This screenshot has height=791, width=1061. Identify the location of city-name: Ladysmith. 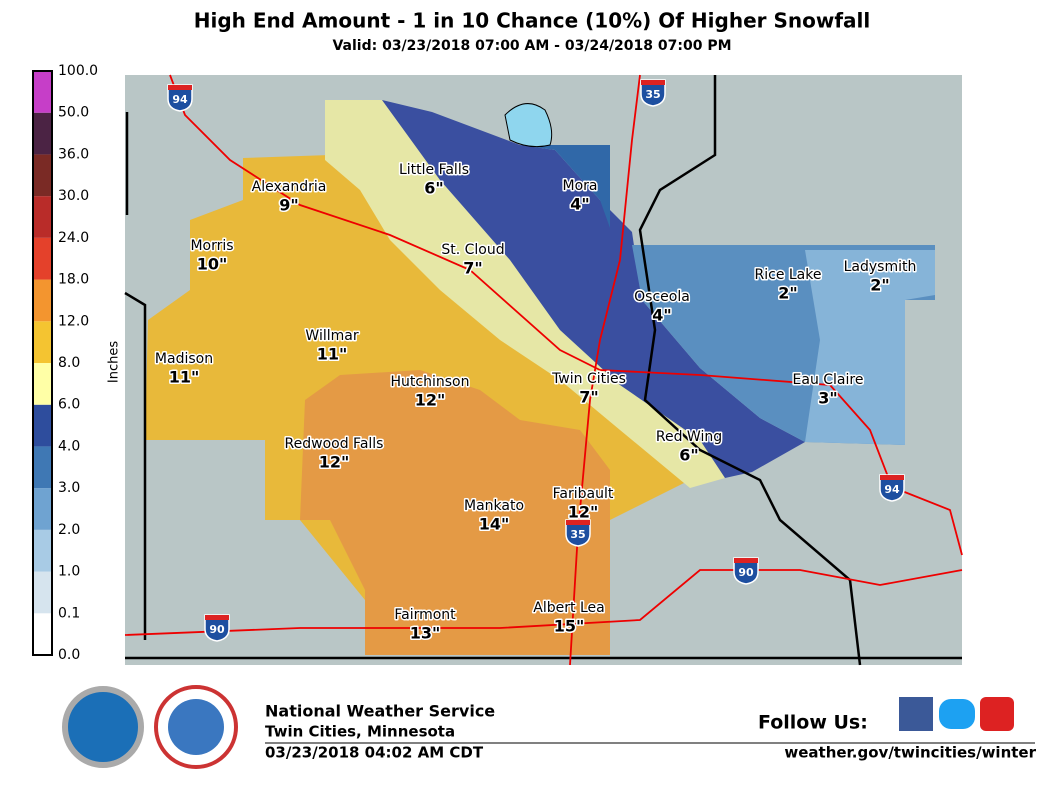
(880, 267).